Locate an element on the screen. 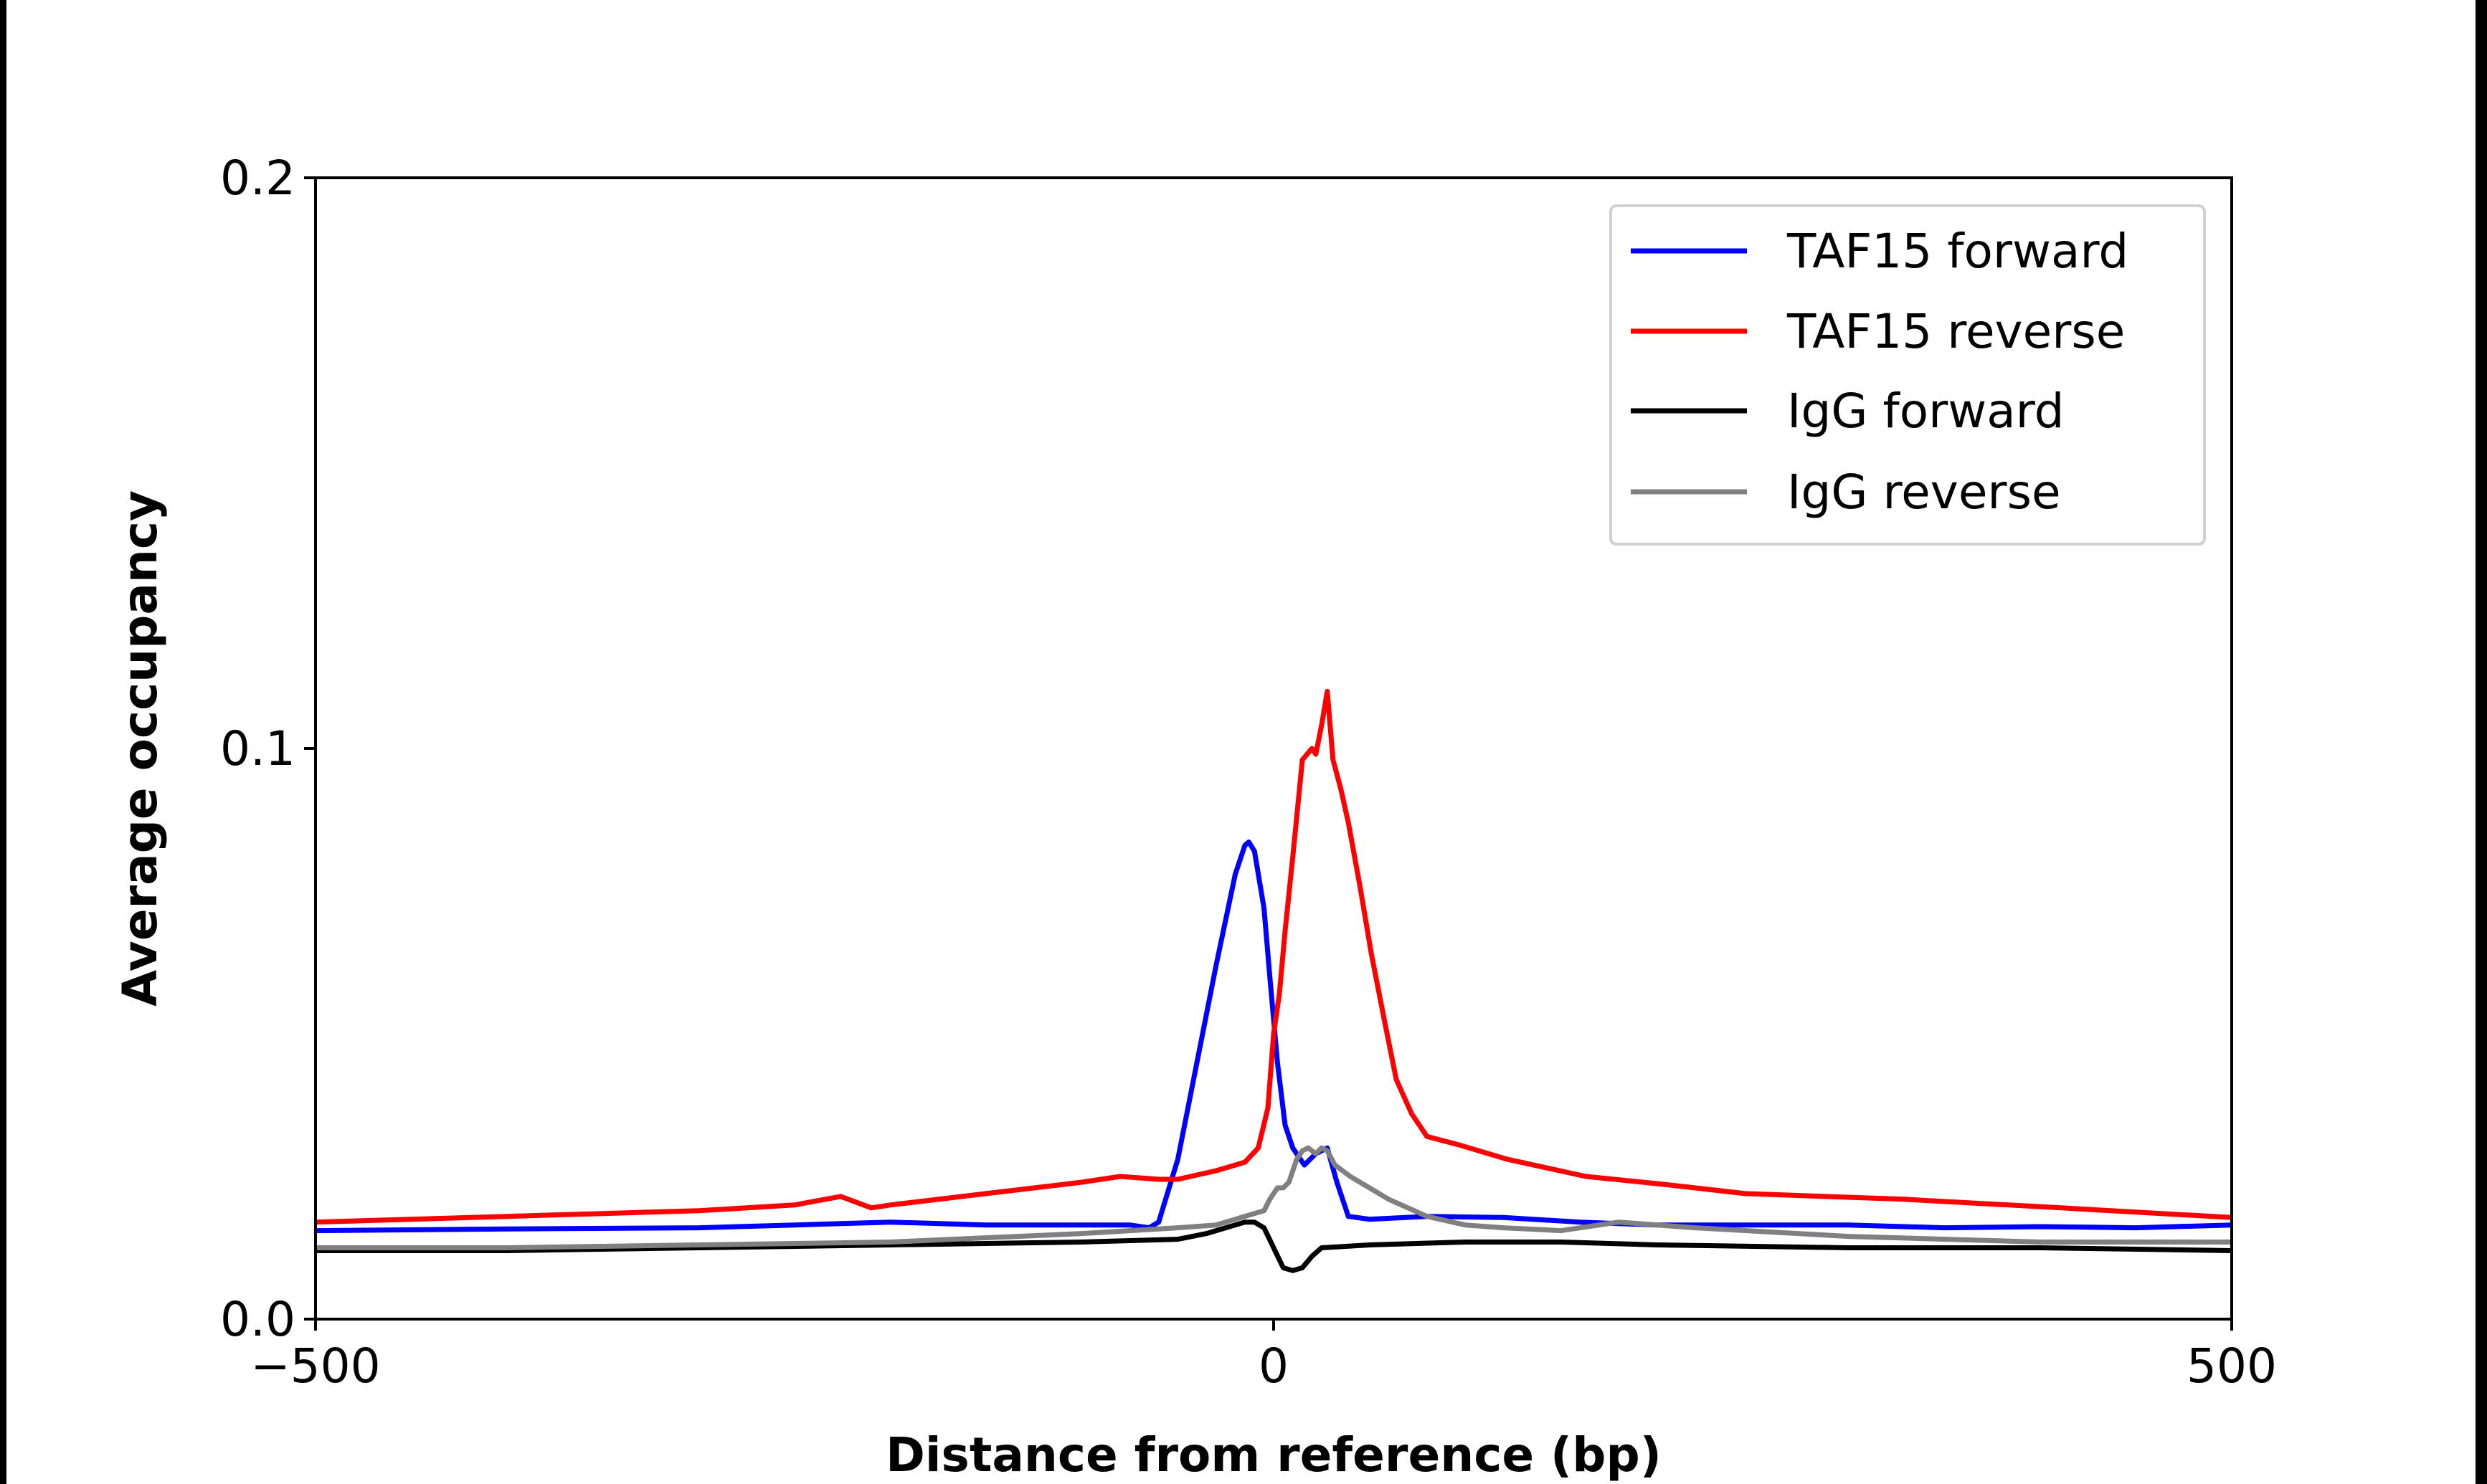 This screenshot has width=2487, height=1484. x-tick-label: −500 is located at coordinates (315, 1366).